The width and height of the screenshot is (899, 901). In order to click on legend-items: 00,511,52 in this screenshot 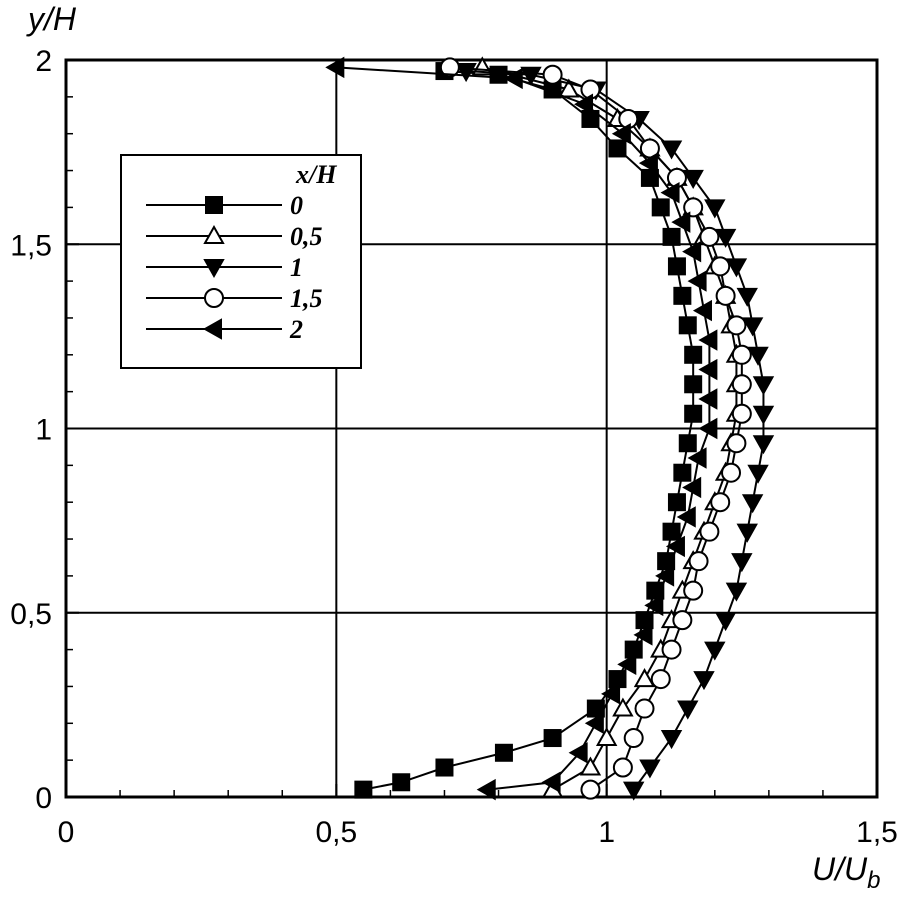, I will do `click(234, 267)`.